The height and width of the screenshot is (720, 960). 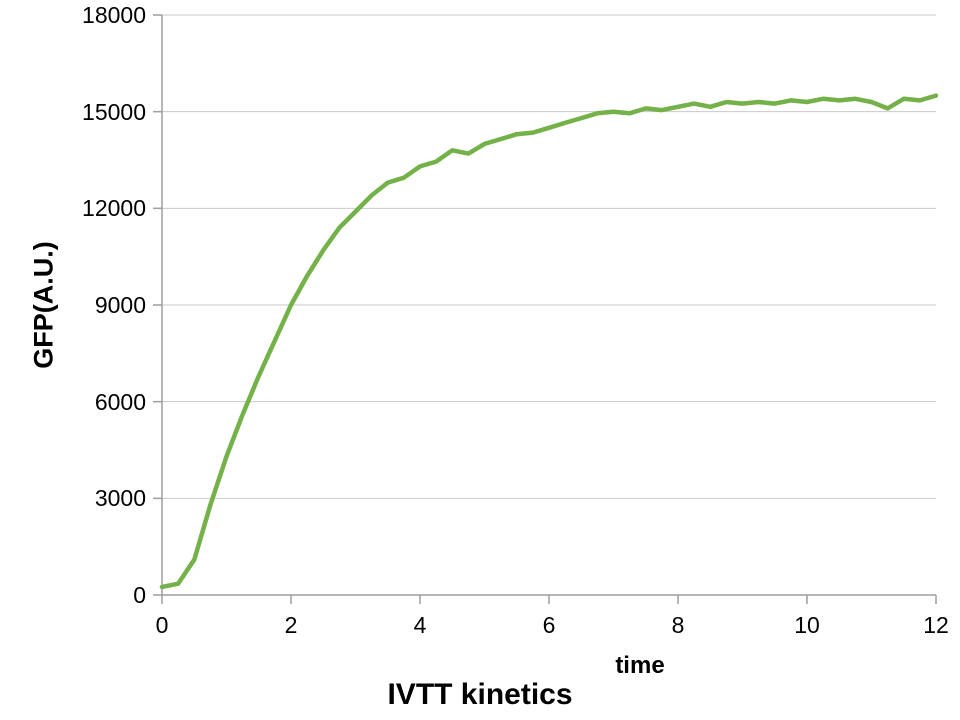 I want to click on x-tick-label: 10, so click(x=807, y=625).